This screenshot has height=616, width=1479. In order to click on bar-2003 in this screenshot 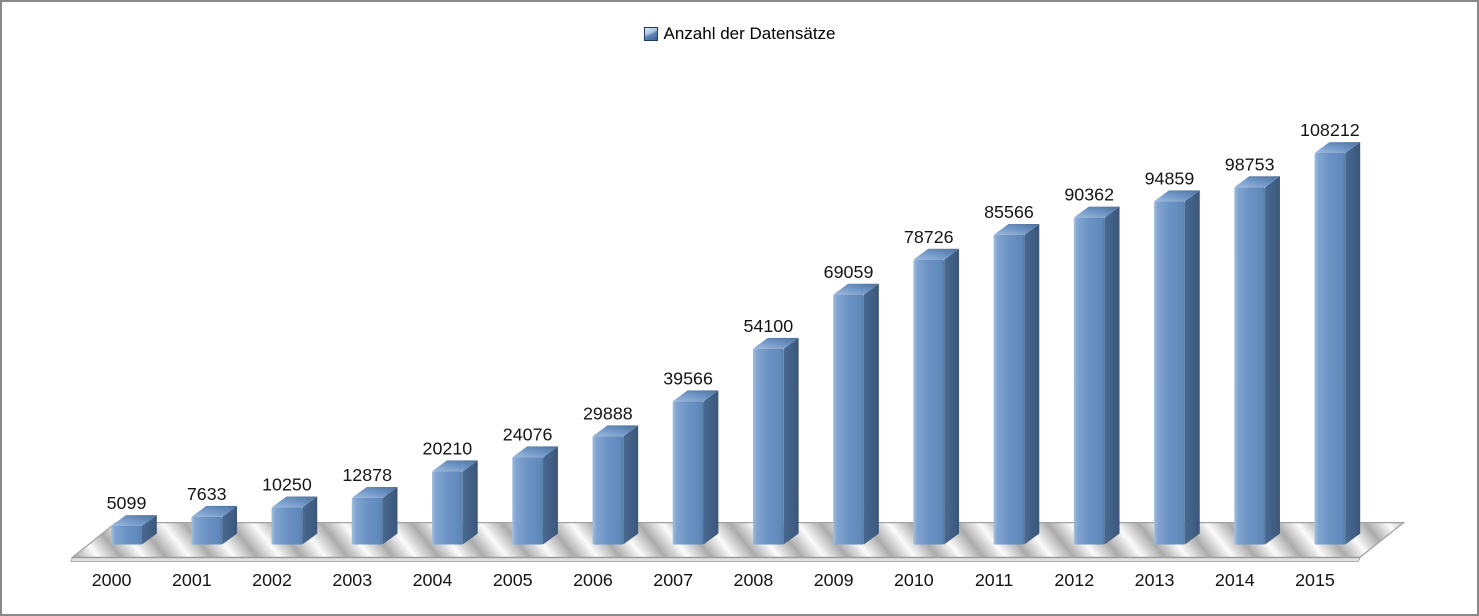, I will do `click(374, 515)`.